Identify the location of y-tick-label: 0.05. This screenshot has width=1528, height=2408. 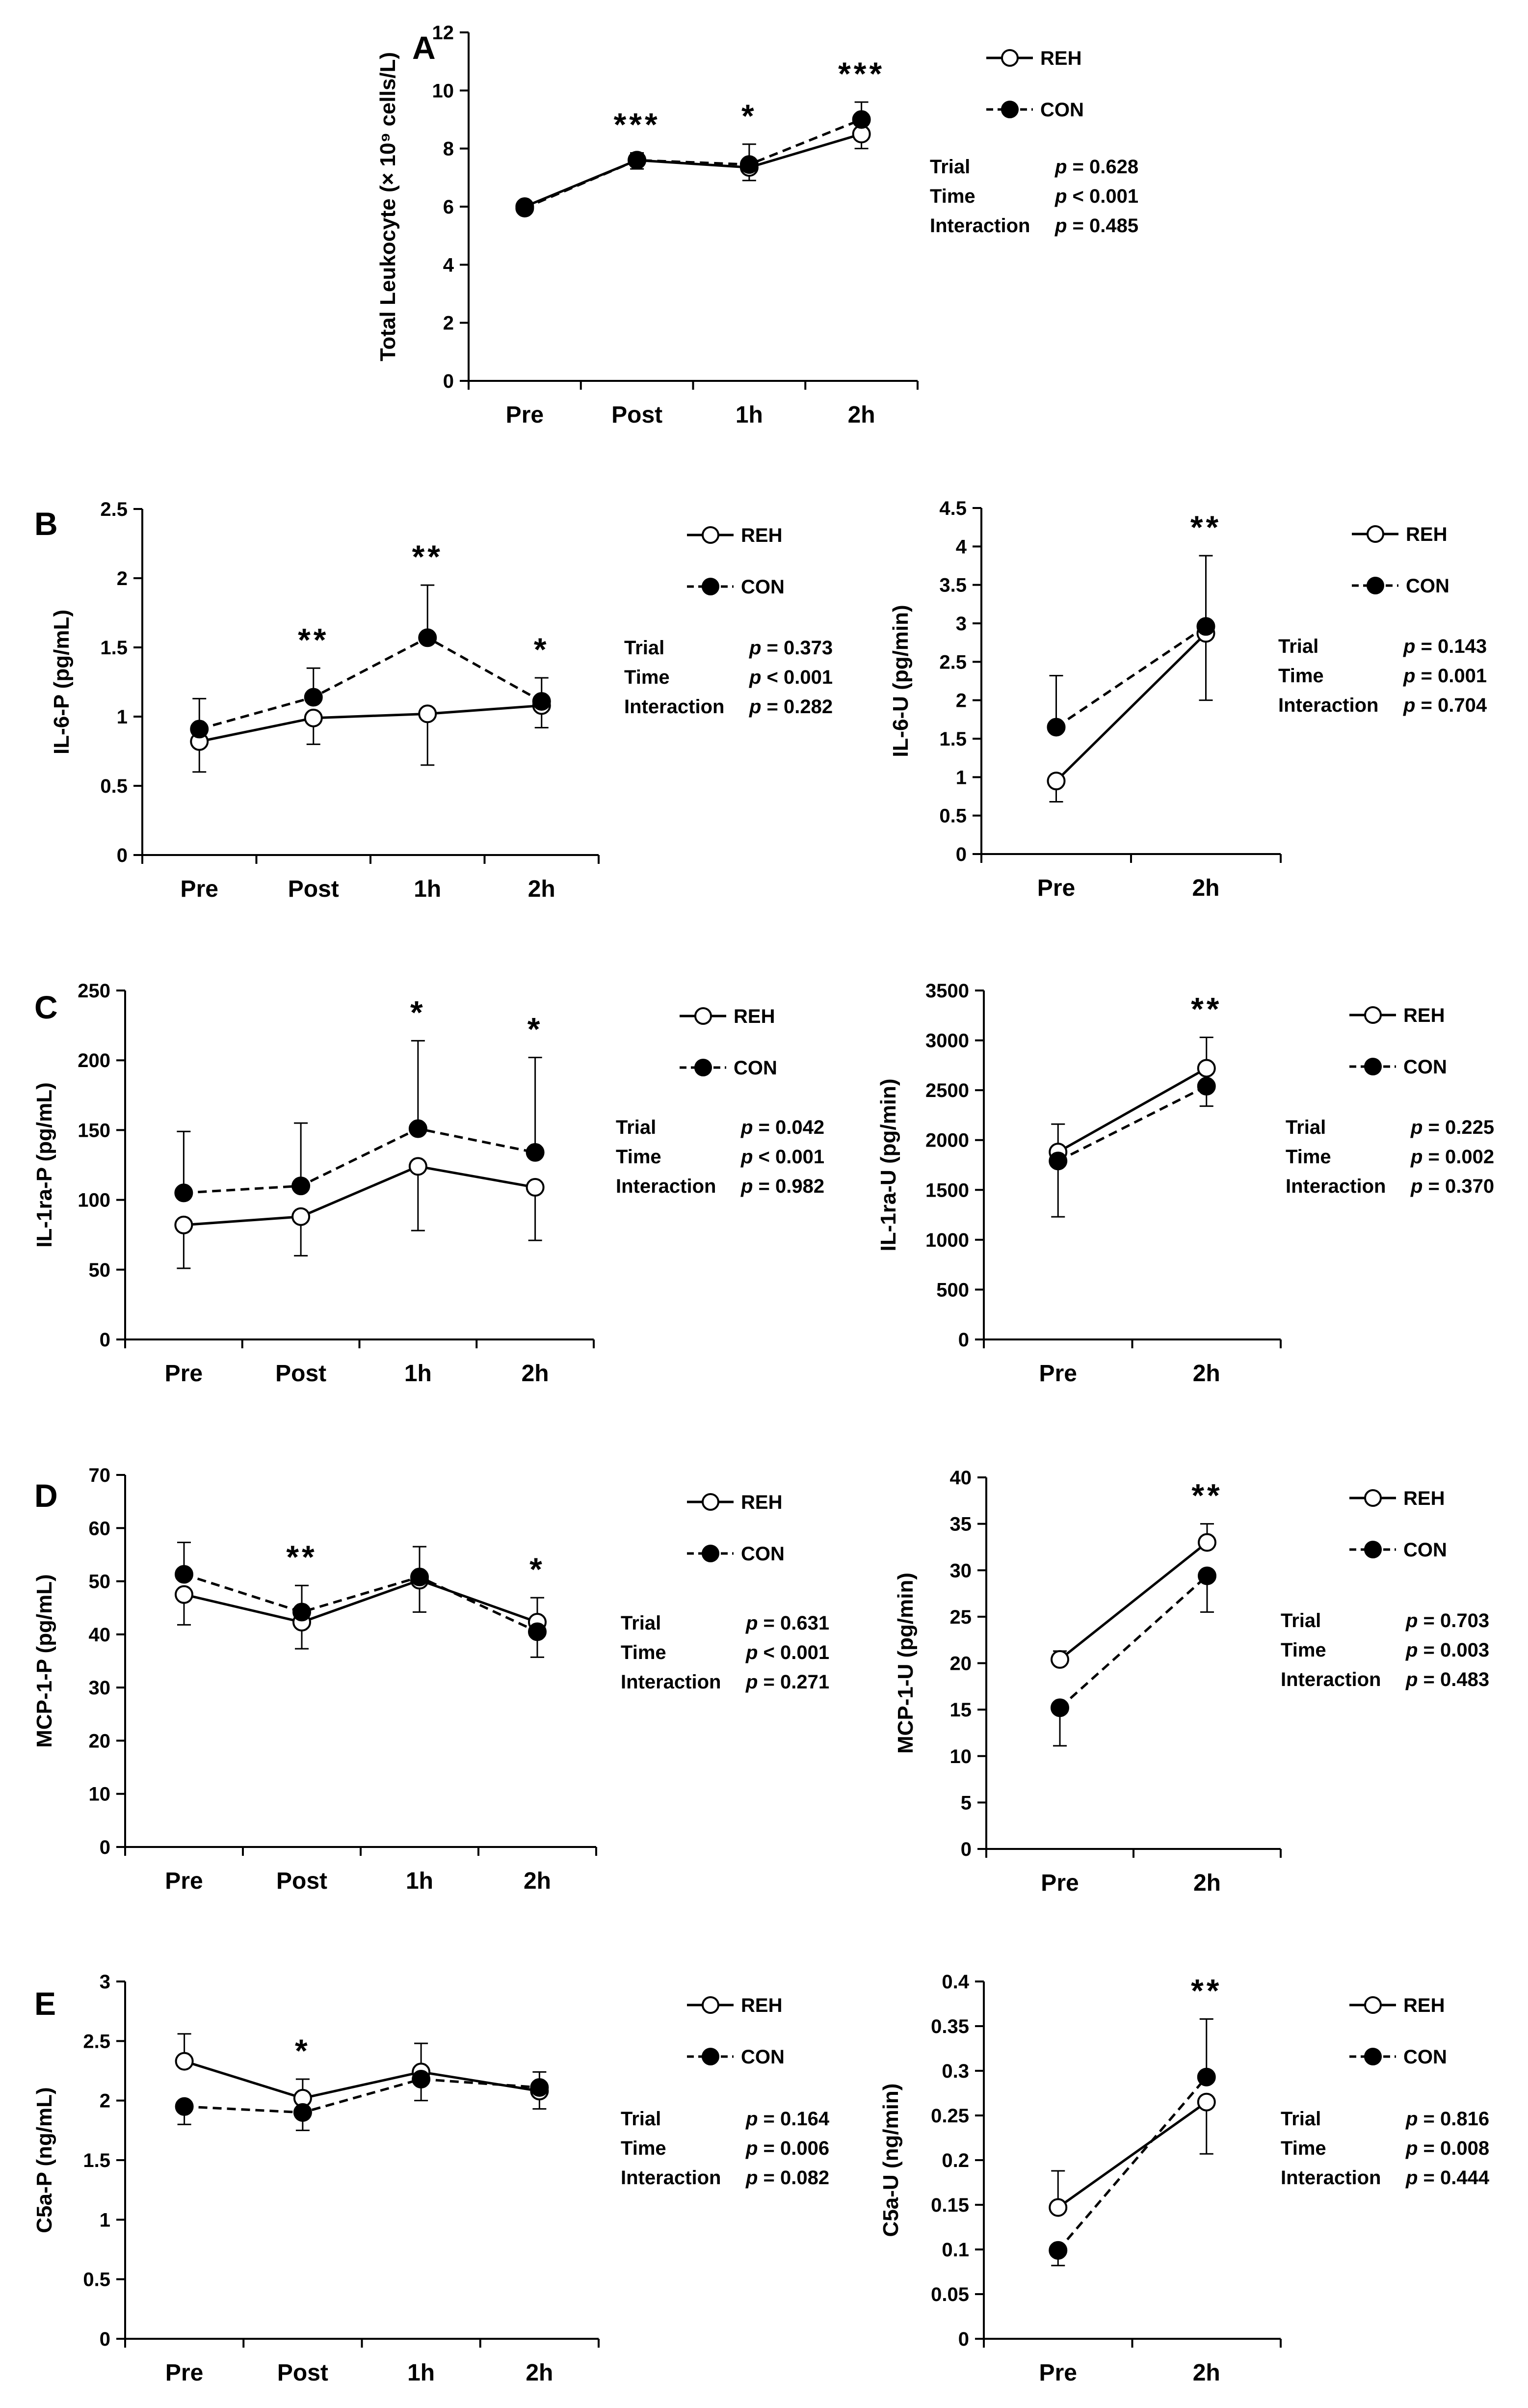
(950, 2294).